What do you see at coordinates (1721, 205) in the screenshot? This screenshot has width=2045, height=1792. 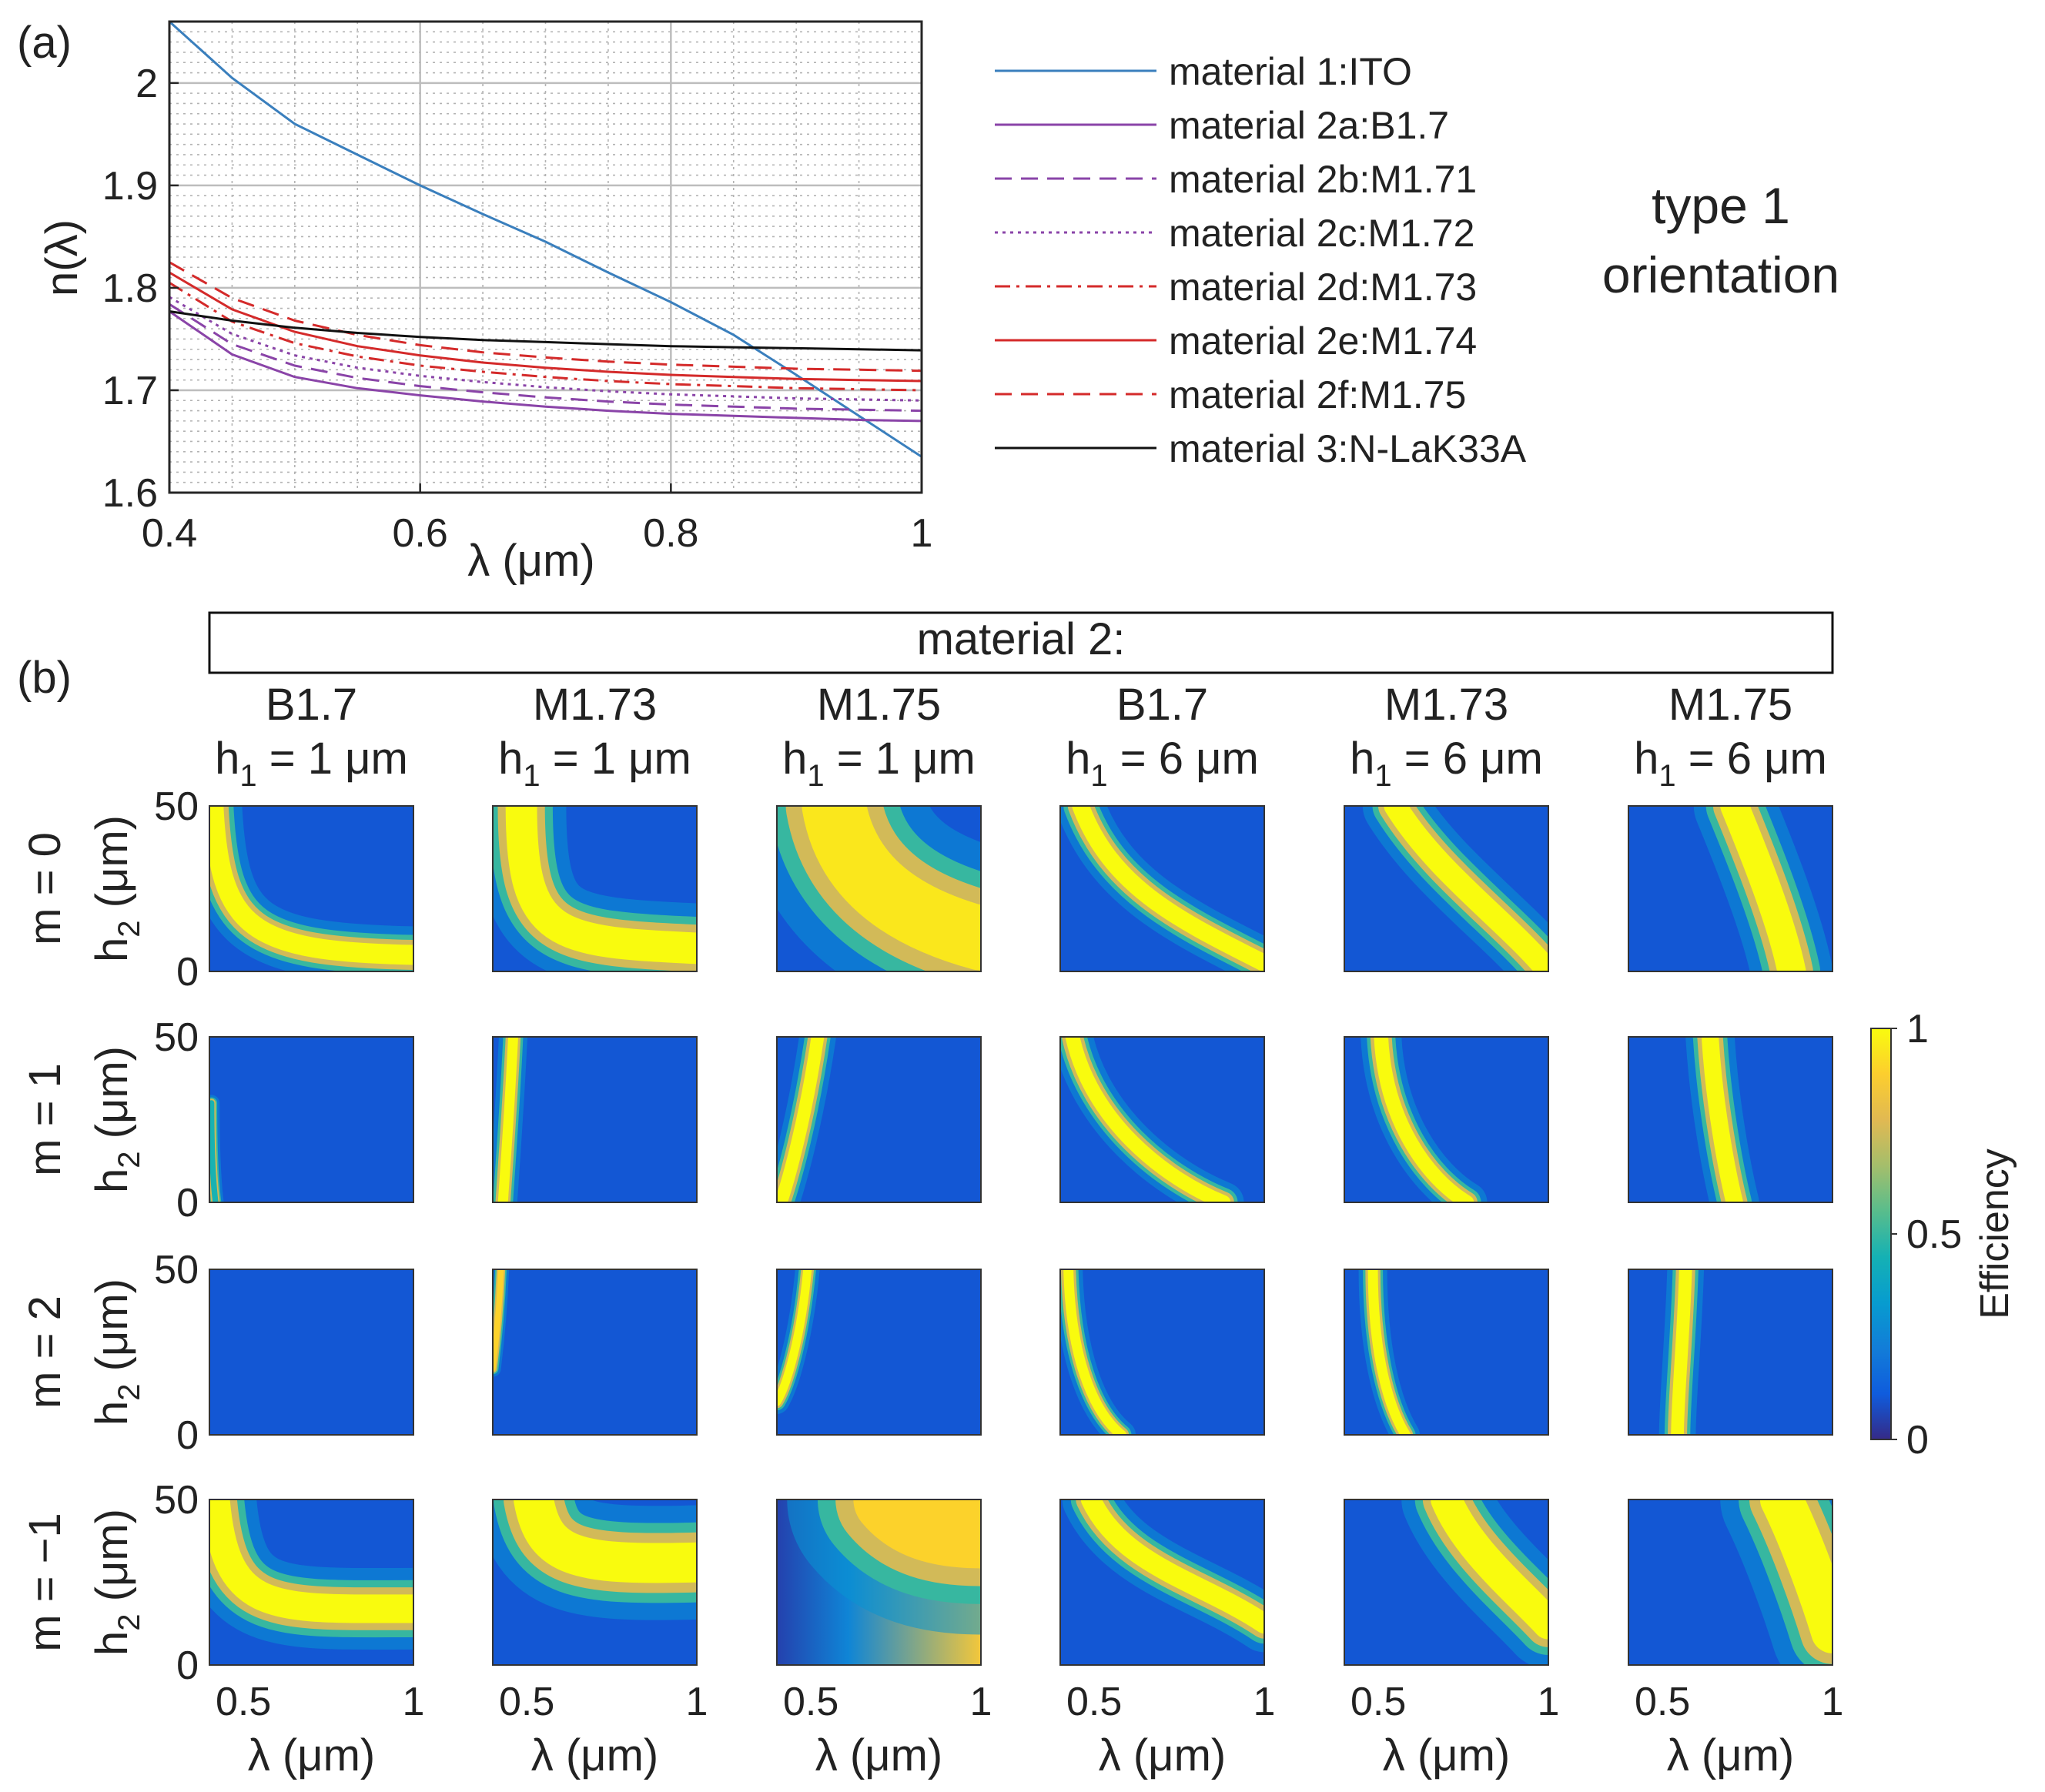 I see `type-orientation-note: type 1` at bounding box center [1721, 205].